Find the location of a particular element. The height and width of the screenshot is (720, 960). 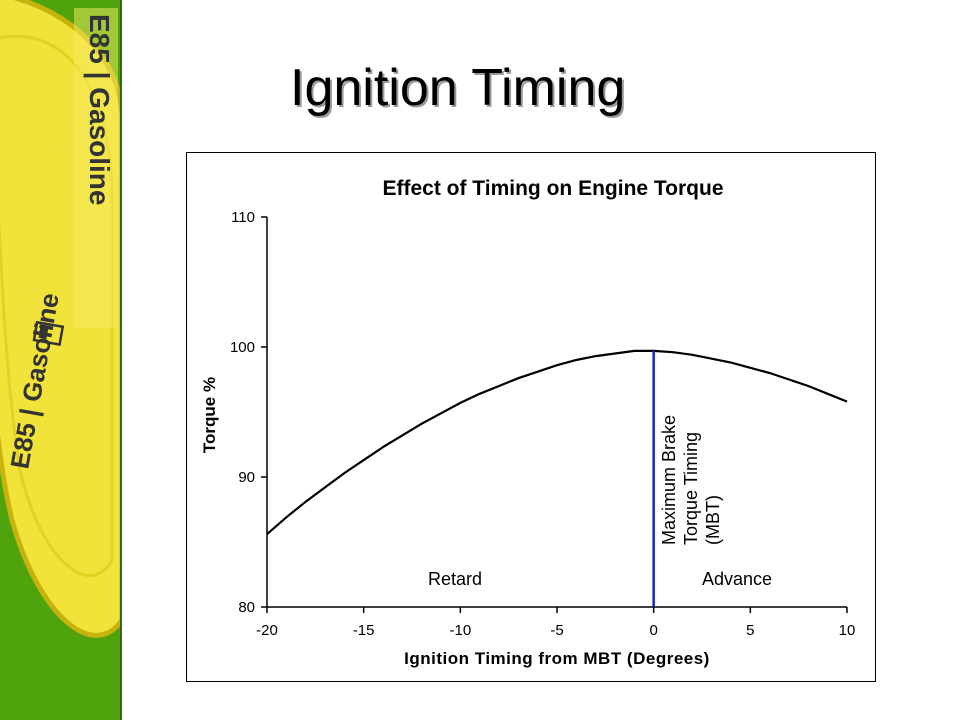

x-tick-label: -15 is located at coordinates (364, 630).